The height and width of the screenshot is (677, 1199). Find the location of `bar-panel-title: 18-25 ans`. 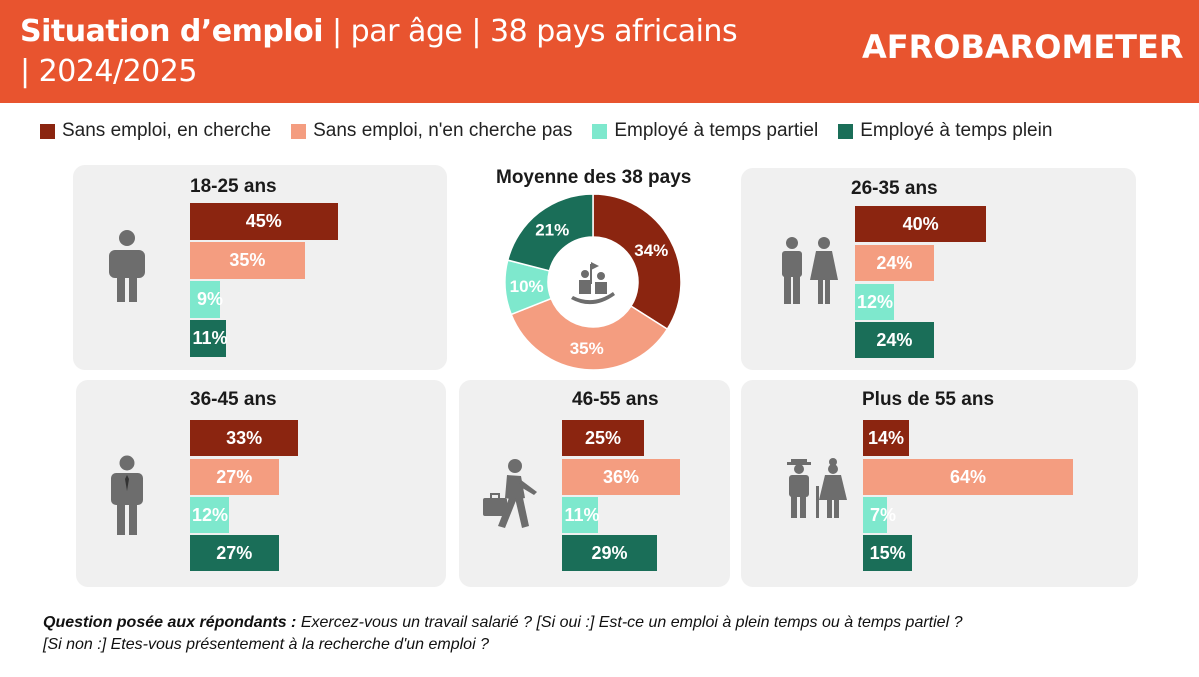

bar-panel-title: 18-25 ans is located at coordinates (233, 186).